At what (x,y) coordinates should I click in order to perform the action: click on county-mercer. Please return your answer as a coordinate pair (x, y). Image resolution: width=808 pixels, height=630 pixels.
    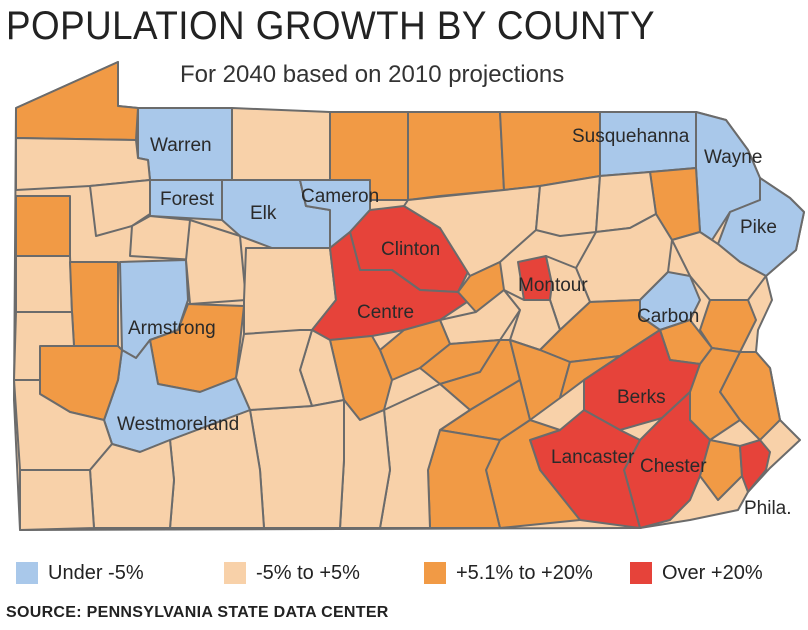
    Looking at the image, I should click on (43, 226).